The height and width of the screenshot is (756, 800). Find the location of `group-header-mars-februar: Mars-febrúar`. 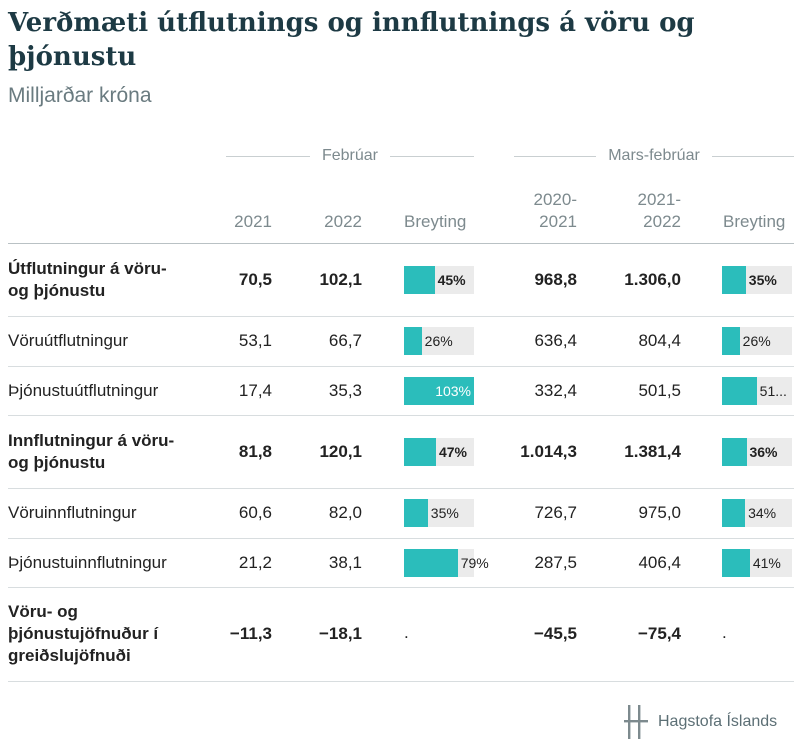

group-header-mars-februar: Mars-febrúar is located at coordinates (654, 156).